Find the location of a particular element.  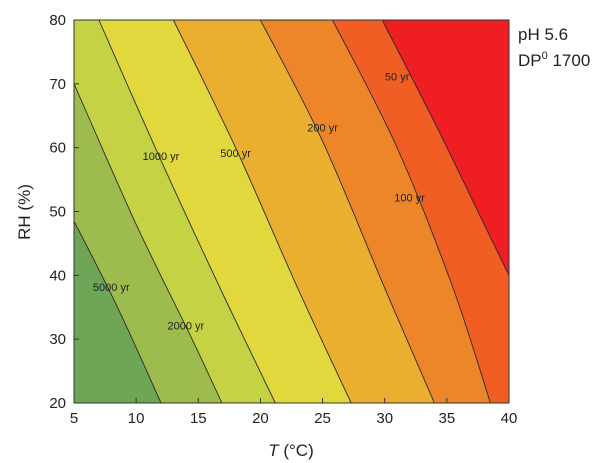

y-axis: 20 30 40 50 60 70 80 is located at coordinates (64, 212).